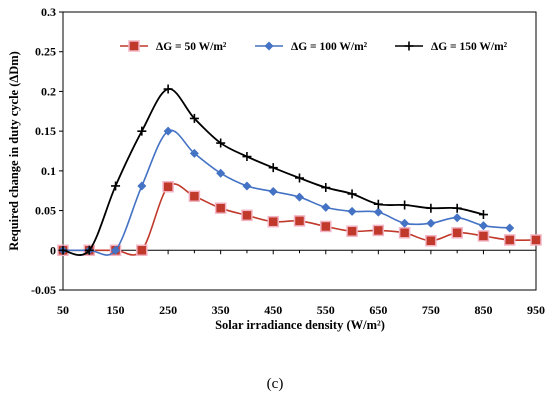 The image size is (550, 408). I want to click on x-tick-label: 550, so click(326, 310).